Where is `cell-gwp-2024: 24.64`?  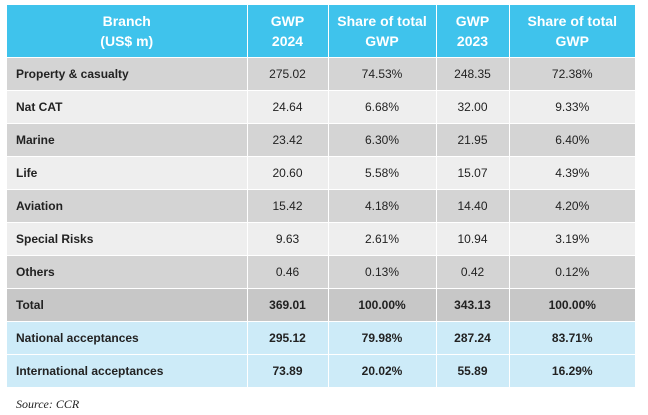
cell-gwp-2024: 24.64 is located at coordinates (288, 107).